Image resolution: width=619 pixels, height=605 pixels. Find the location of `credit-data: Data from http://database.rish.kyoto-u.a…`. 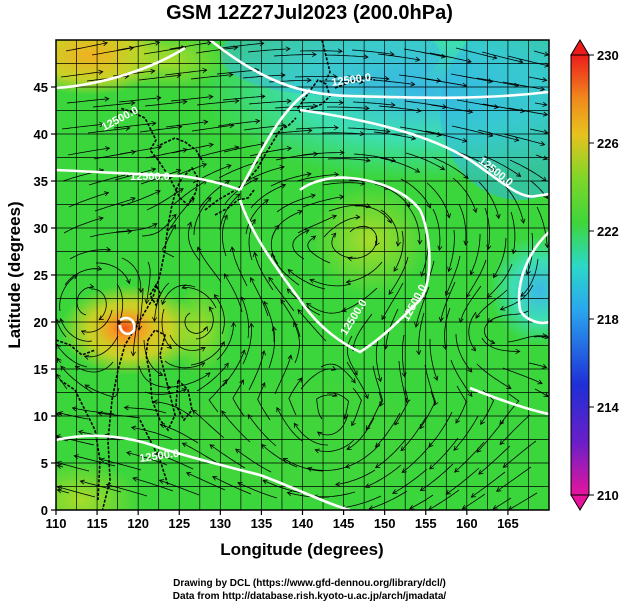

credit-data: Data from http://database.rish.kyoto-u.a… is located at coordinates (309, 596).